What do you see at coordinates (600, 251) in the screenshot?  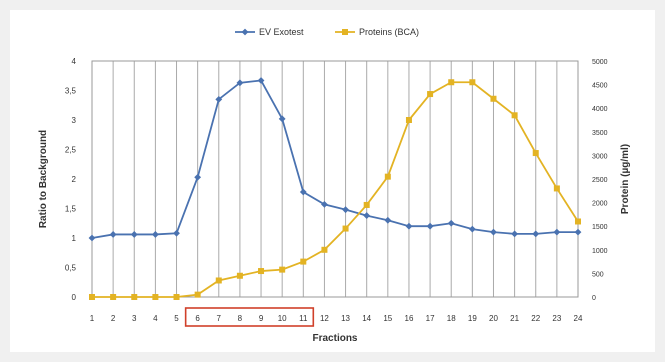 I see `right-tick-label: 1000` at bounding box center [600, 251].